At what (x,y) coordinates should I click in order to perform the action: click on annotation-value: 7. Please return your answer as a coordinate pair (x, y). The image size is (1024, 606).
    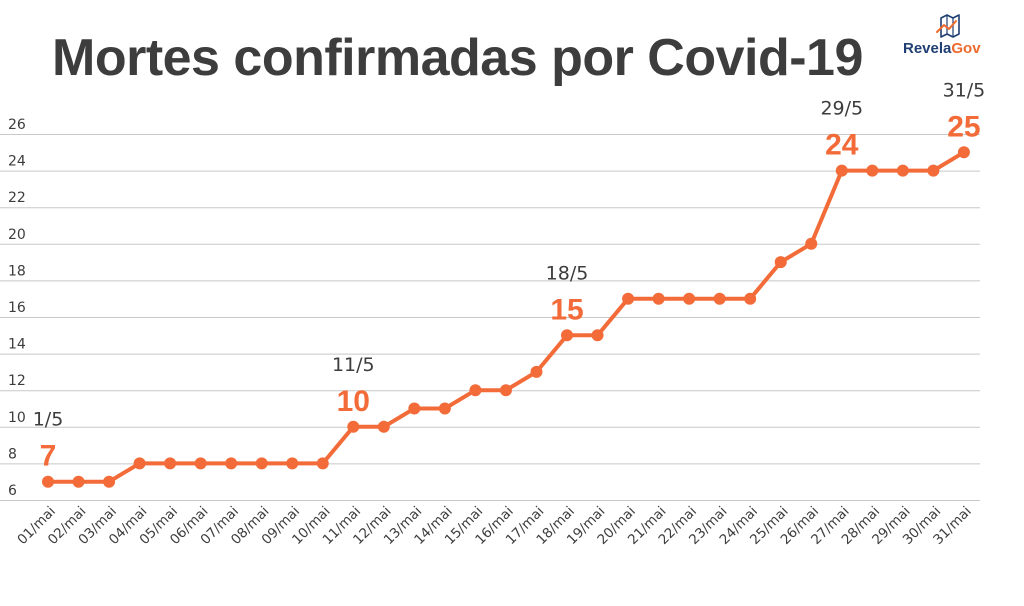
    Looking at the image, I should click on (48, 456).